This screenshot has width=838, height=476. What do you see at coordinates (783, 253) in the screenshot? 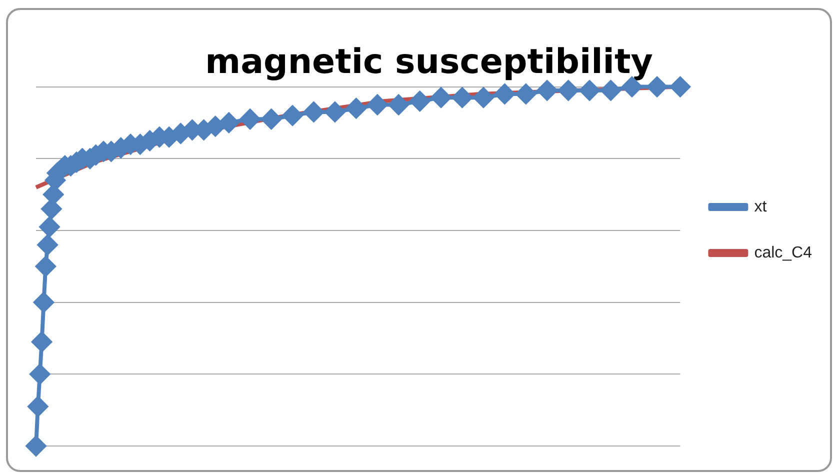
I see `legend-label: calc_C4` at bounding box center [783, 253].